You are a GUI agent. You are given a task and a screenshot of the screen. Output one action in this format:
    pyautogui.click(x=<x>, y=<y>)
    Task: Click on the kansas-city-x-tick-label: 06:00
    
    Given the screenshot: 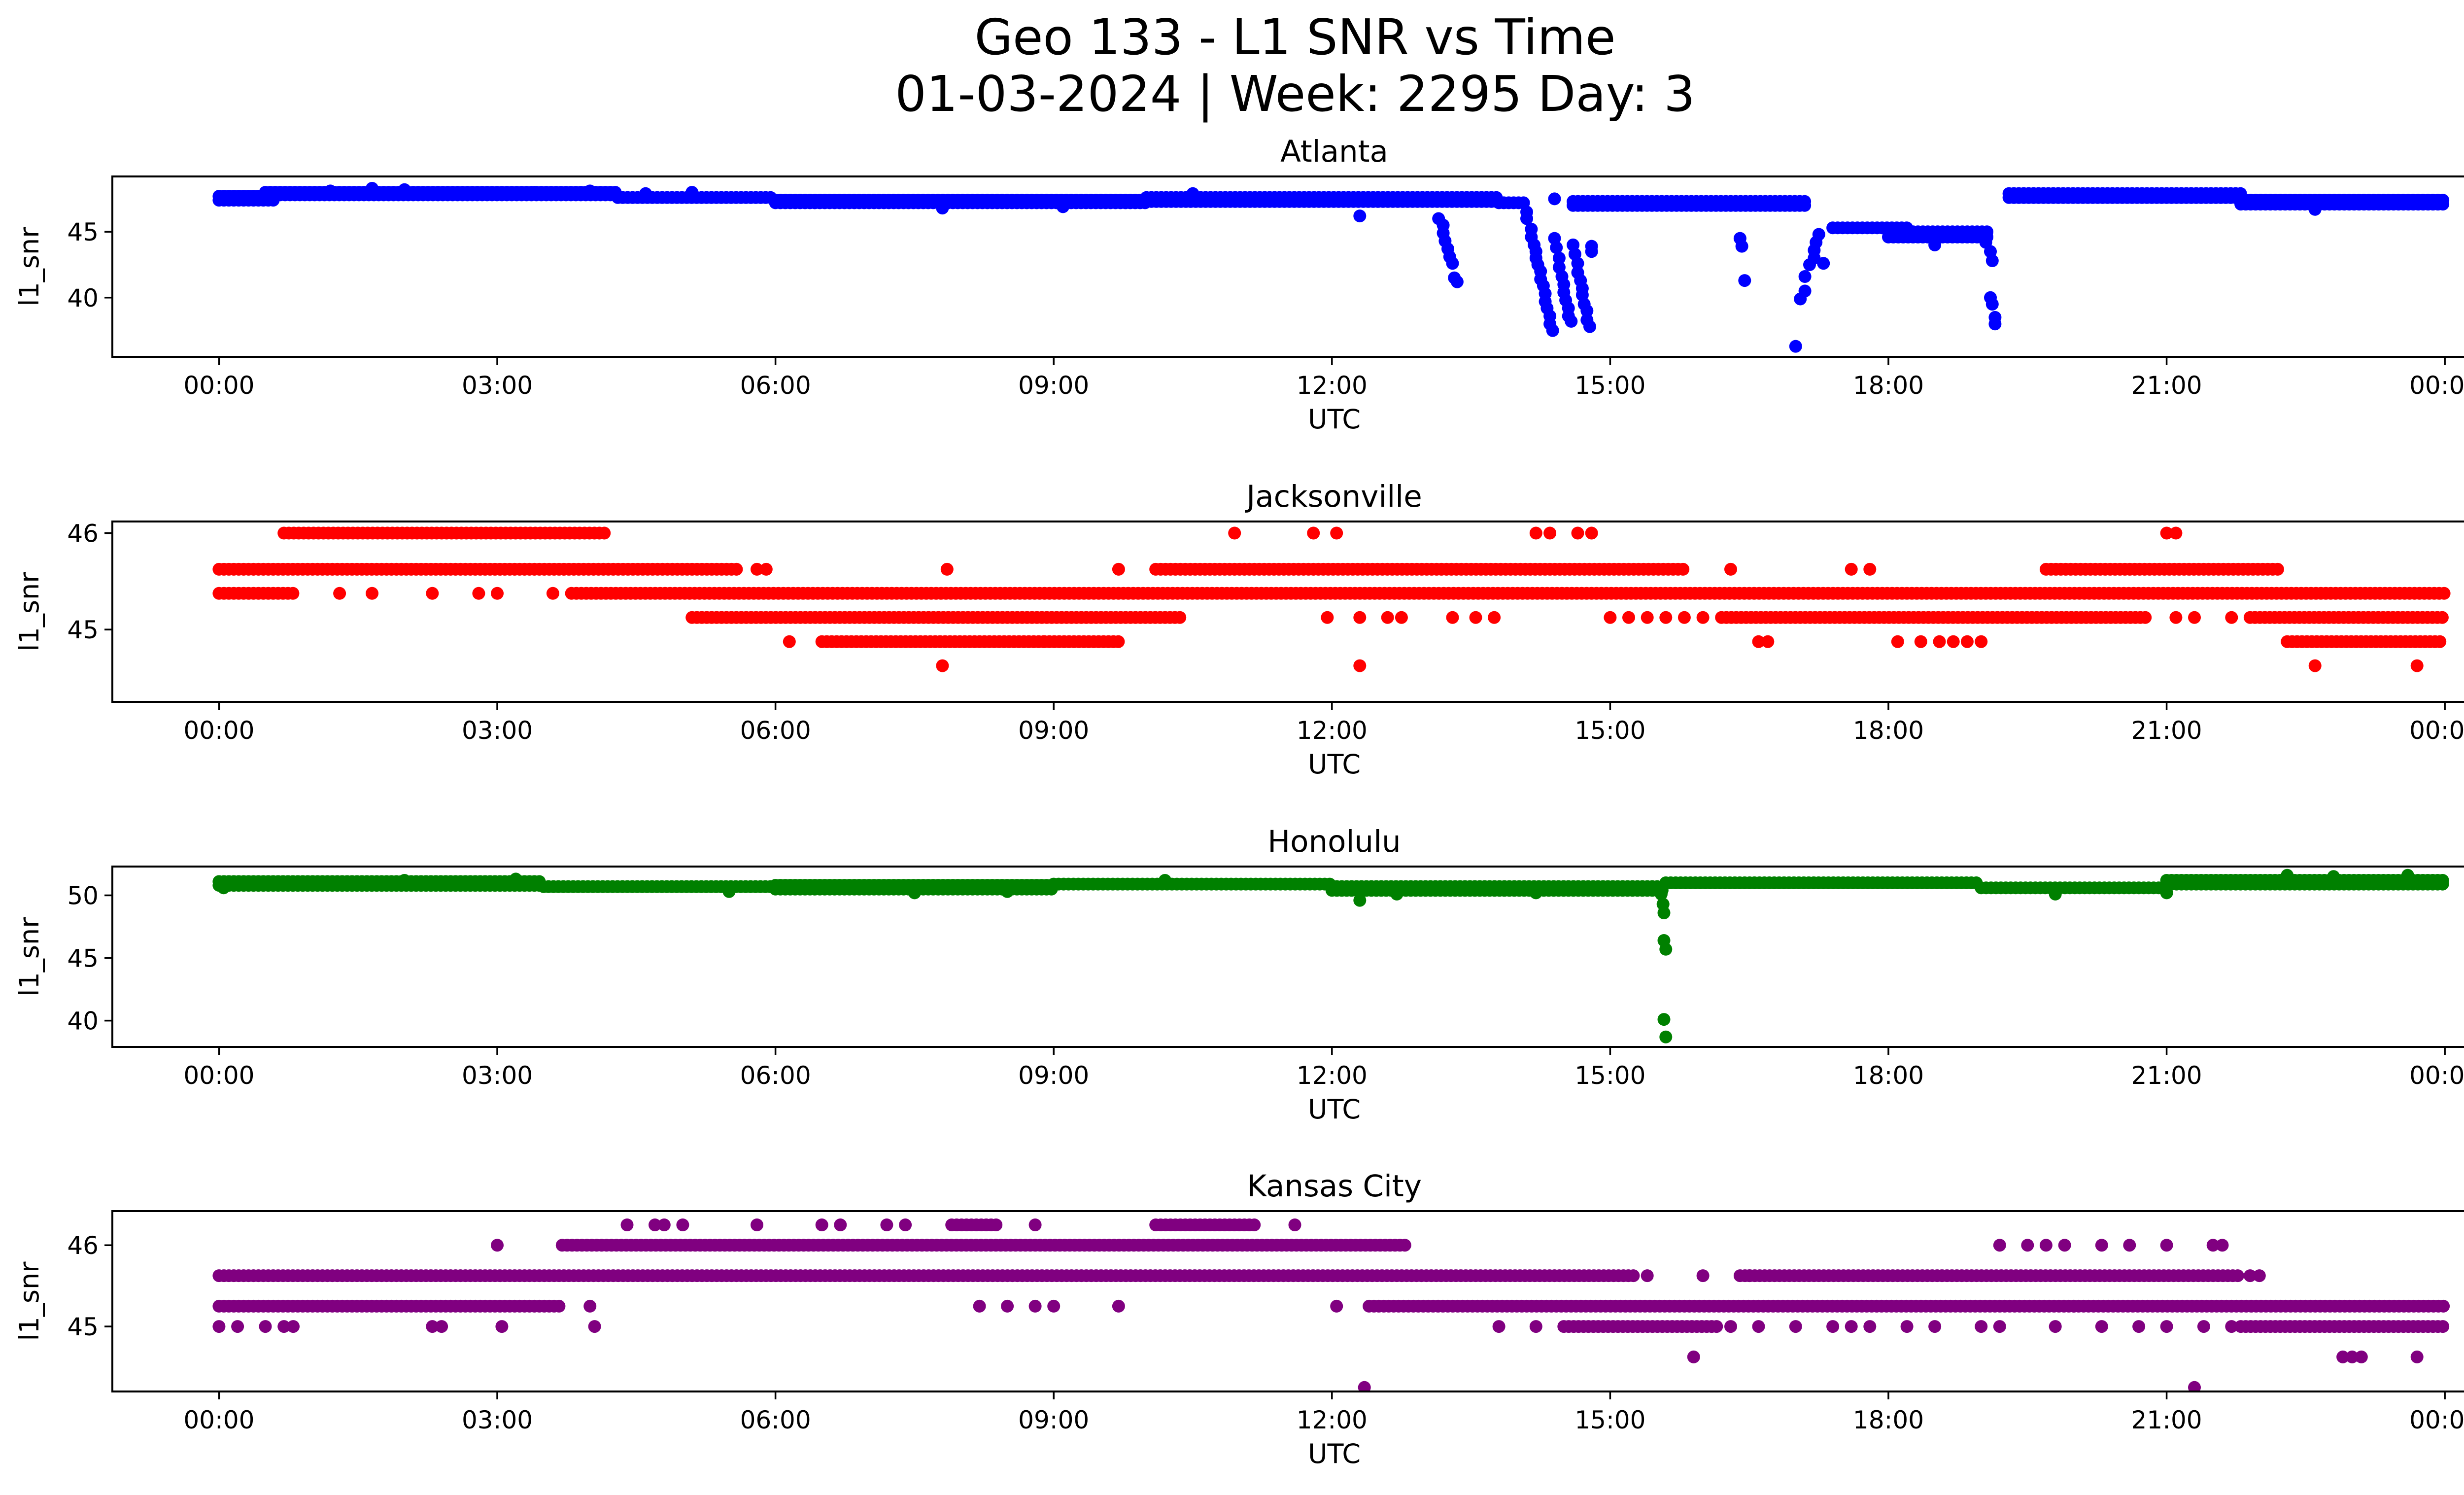 What is the action you would take?
    pyautogui.click(x=775, y=1420)
    